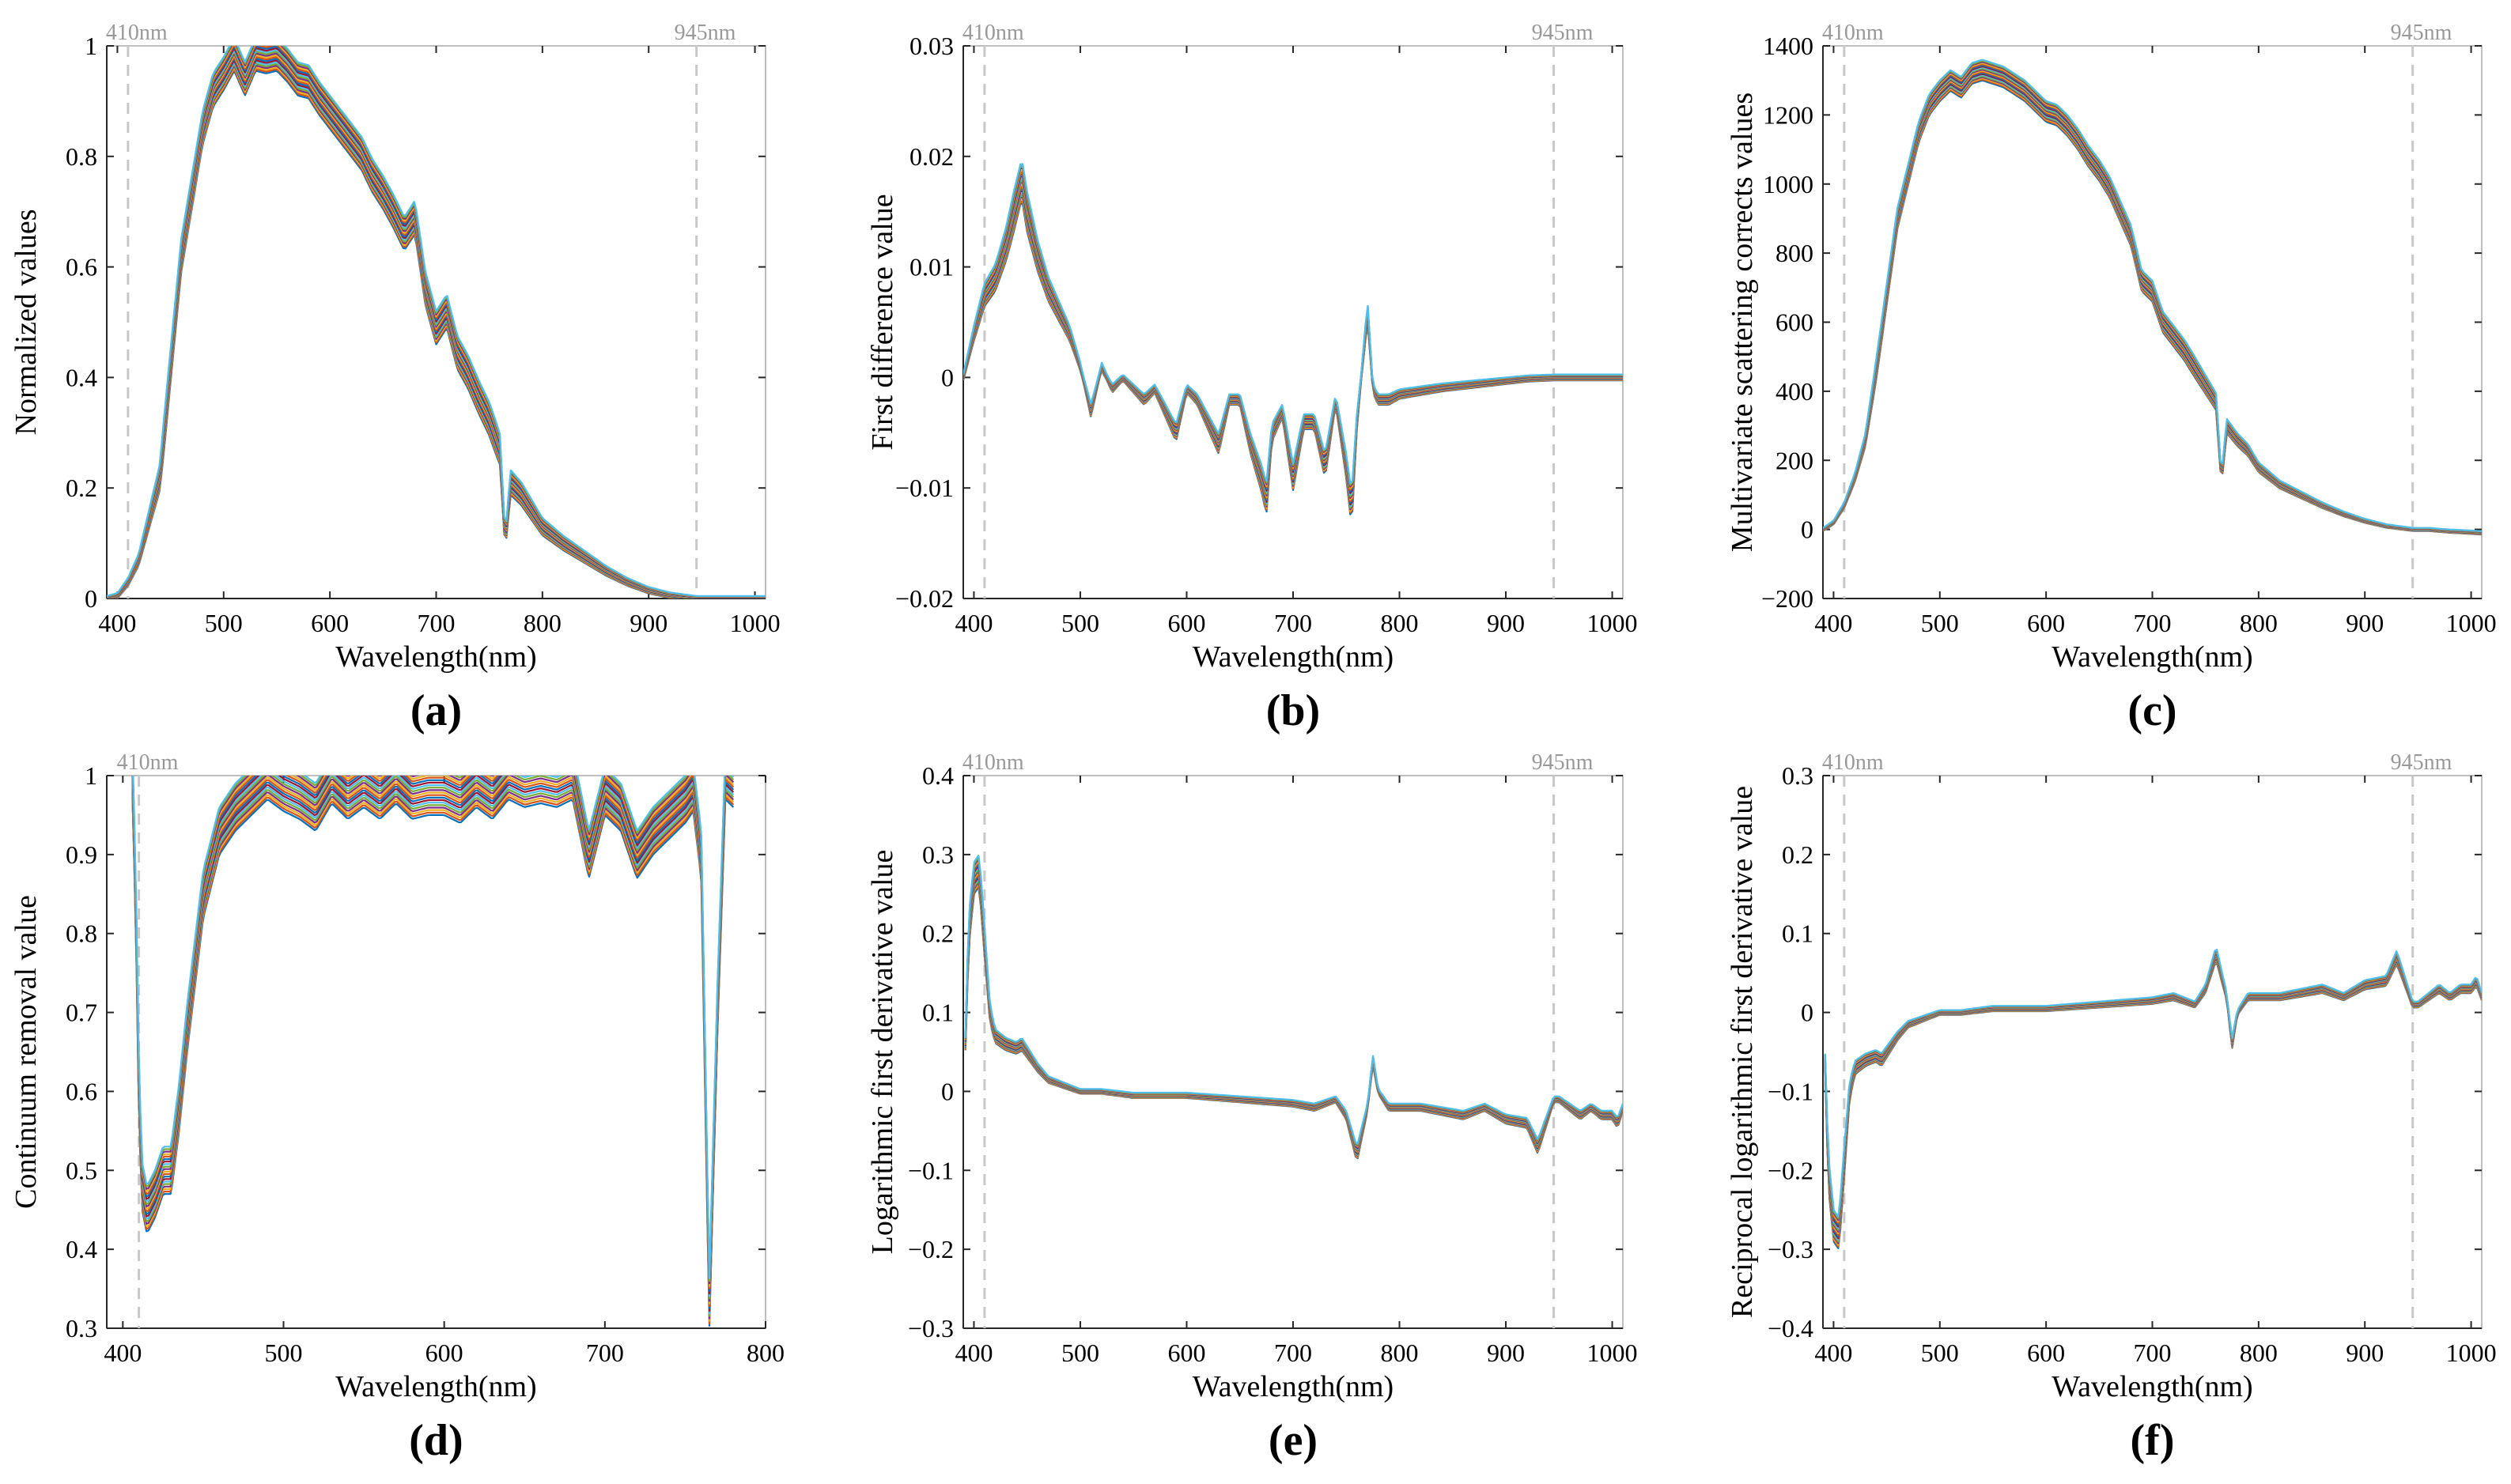 This screenshot has height=1484, width=2511. I want to click on y-tick-label: 0.03, so click(931, 46).